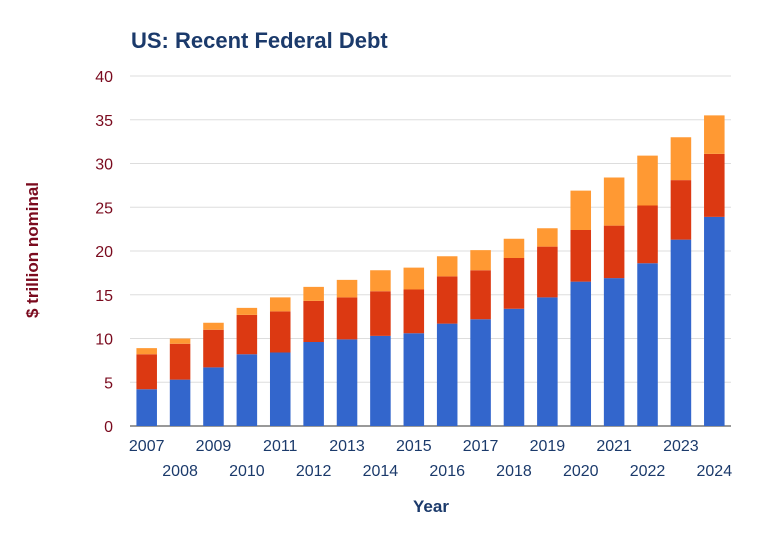 Image resolution: width=779 pixels, height=541 pixels. I want to click on y-tick-label: 15, so click(104, 296).